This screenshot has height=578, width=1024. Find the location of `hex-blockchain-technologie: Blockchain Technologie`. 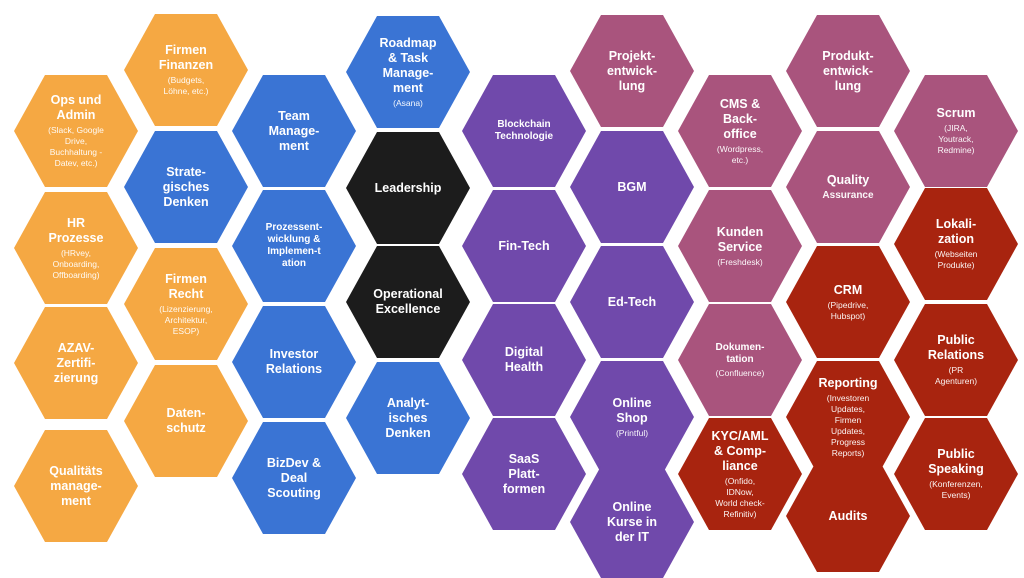

hex-blockchain-technologie: Blockchain Technologie is located at coordinates (524, 131).